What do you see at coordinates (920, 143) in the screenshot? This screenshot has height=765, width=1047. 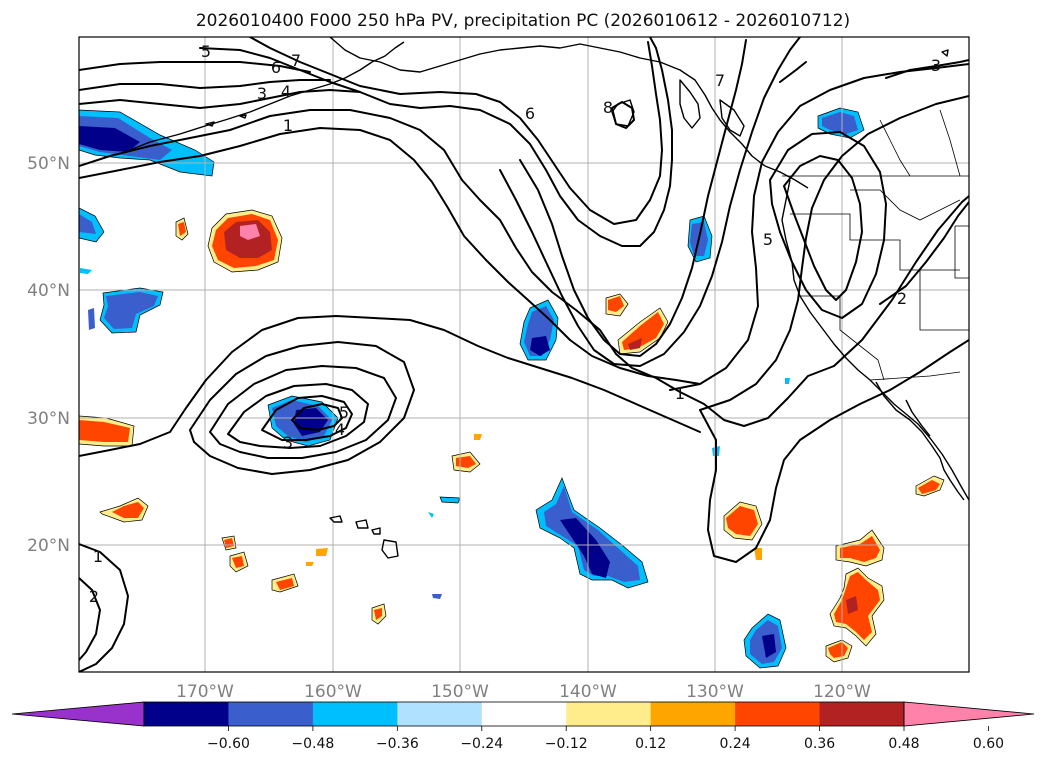 I see `border-canada-provinces` at bounding box center [920, 143].